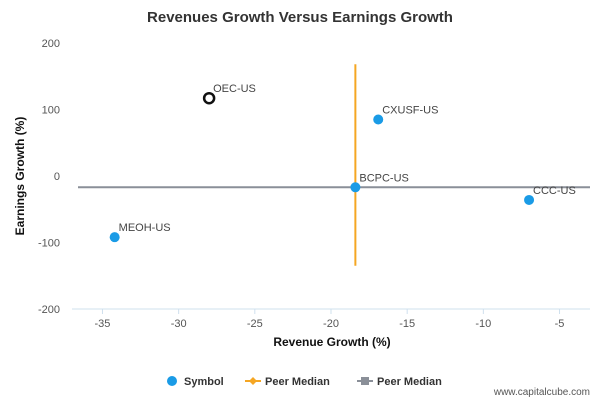  I want to click on data-point-label: MEOH-US, so click(145, 228).